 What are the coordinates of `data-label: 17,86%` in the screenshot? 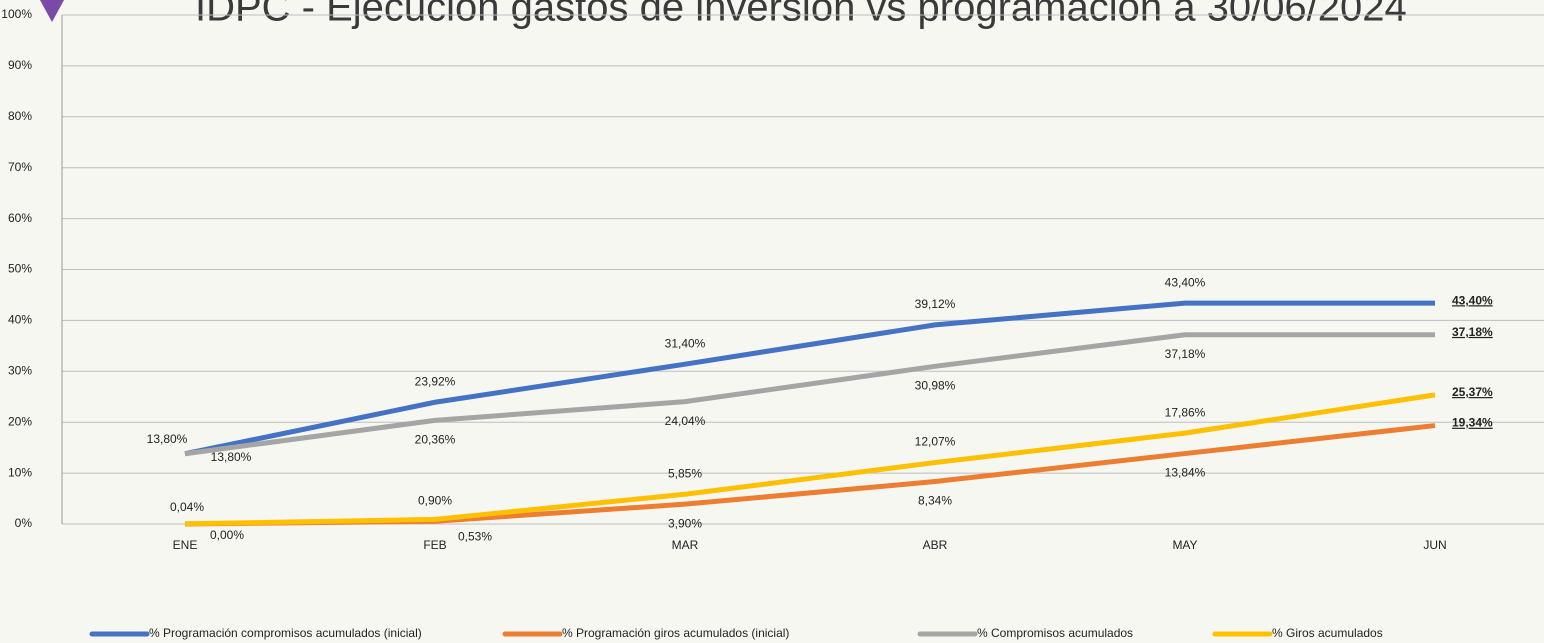 It's located at (1185, 412).